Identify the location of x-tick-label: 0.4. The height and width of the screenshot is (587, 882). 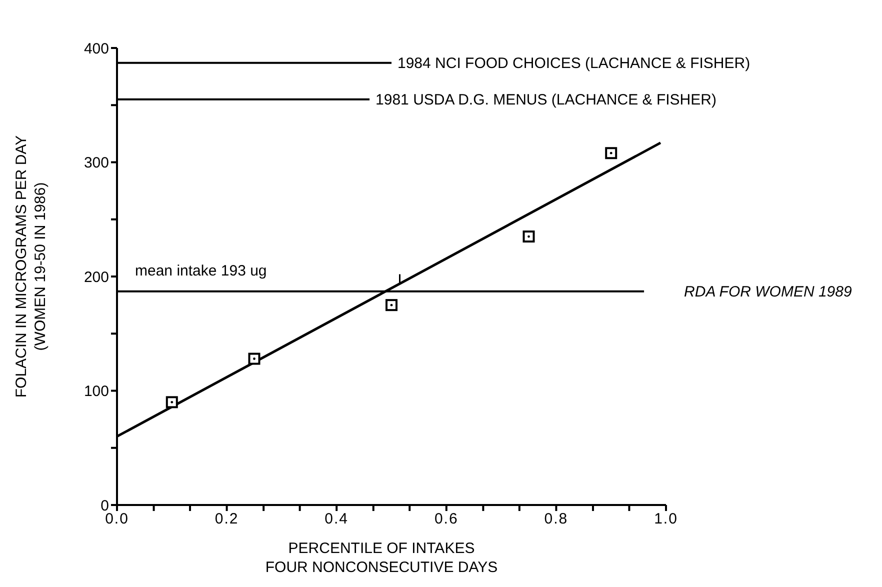
(336, 519).